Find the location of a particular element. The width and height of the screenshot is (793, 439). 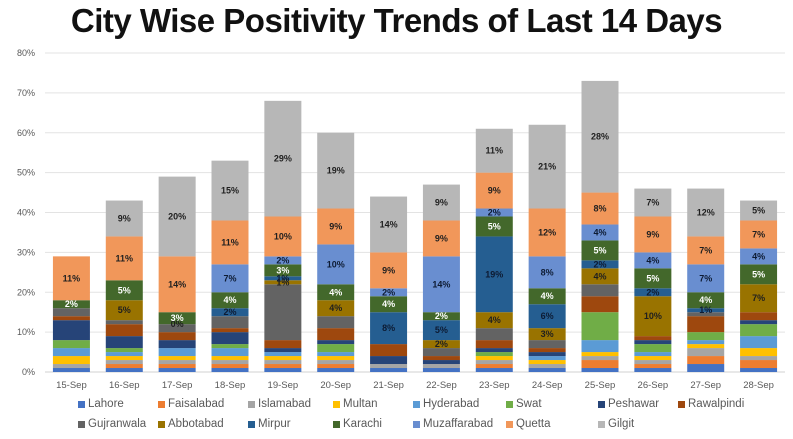

bar-segment-hyderabad is located at coordinates (653, 354).